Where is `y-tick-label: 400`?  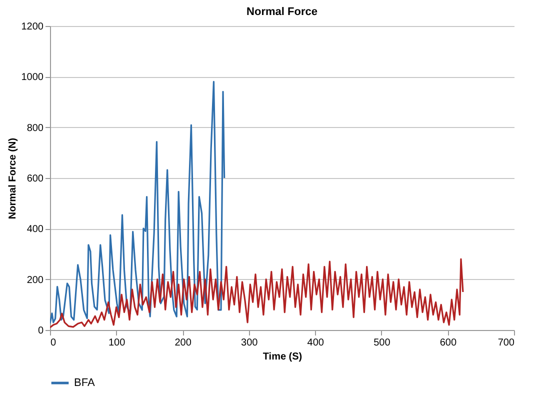
y-tick-label: 400 is located at coordinates (35, 230).